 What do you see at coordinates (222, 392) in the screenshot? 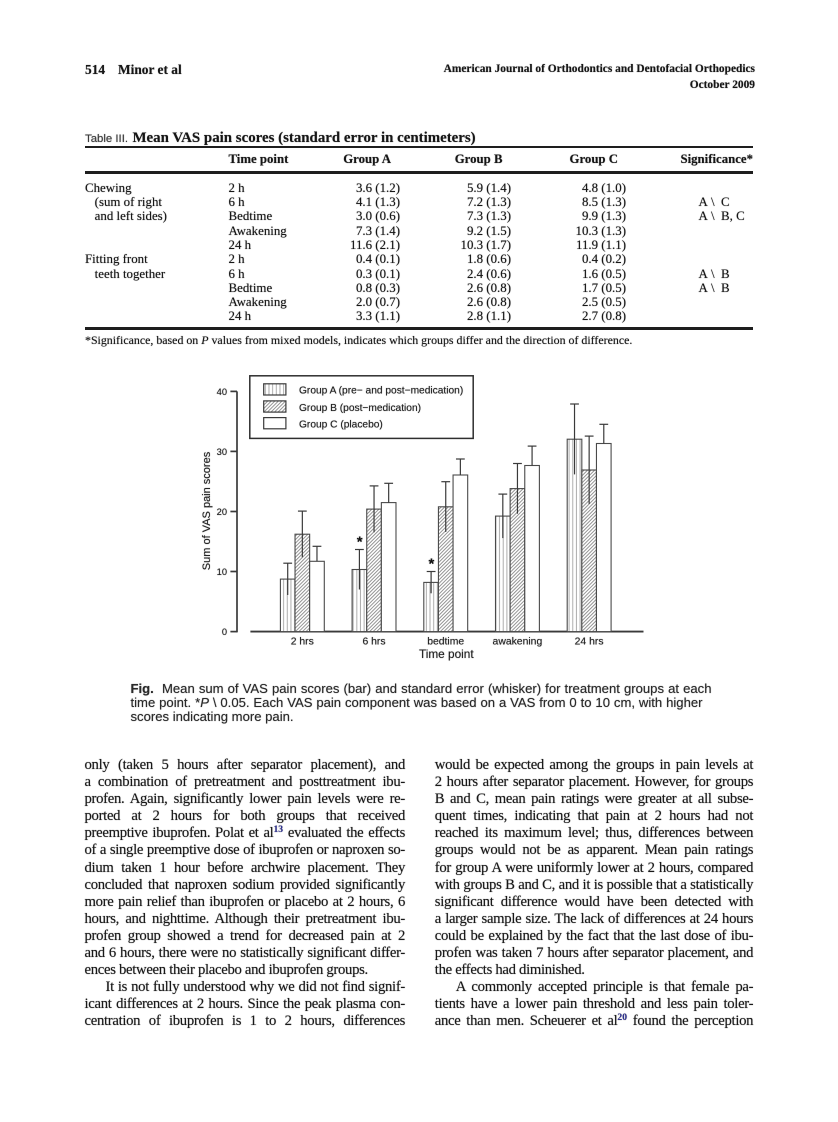
I see `svg-text: 40` at bounding box center [222, 392].